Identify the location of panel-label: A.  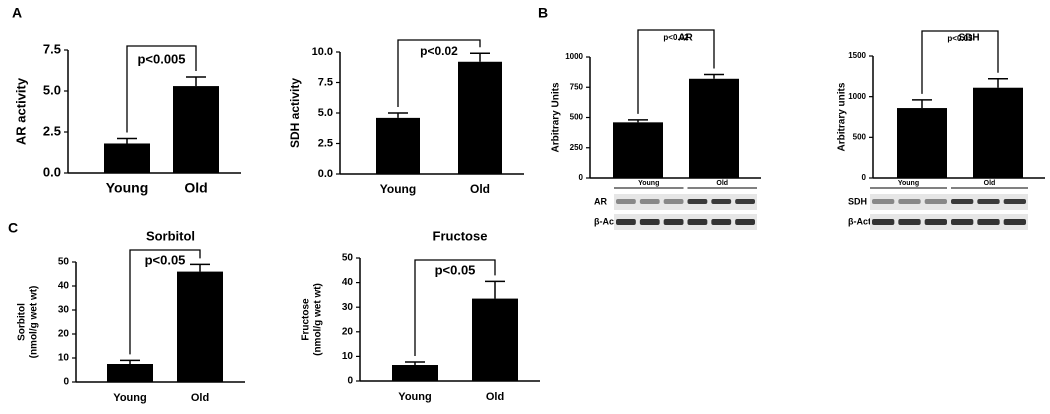
(17, 13).